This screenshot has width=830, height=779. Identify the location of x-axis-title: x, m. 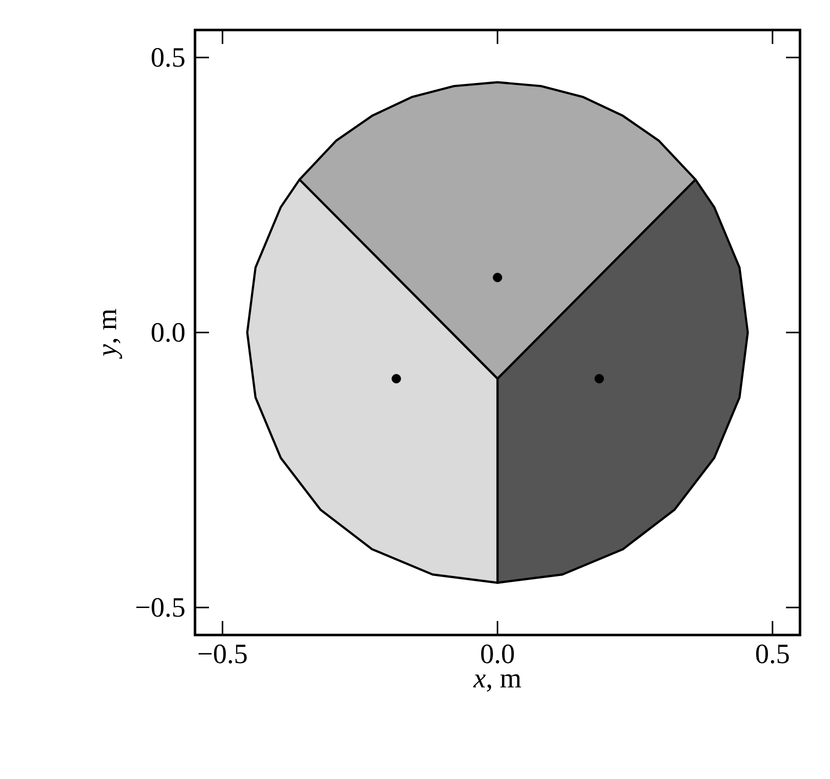
(497, 683).